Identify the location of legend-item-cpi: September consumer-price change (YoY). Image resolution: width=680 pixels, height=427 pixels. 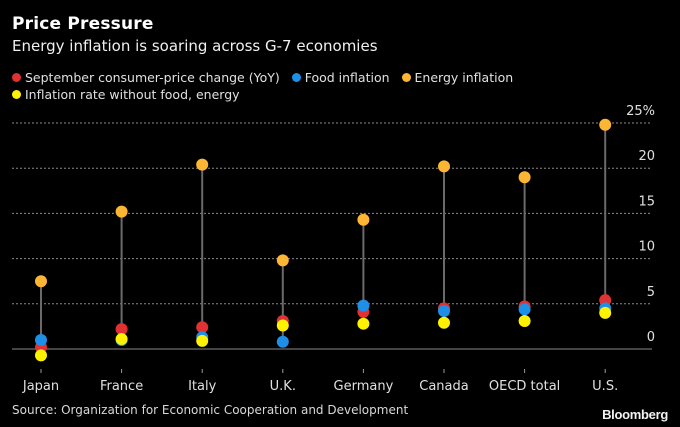
(146, 77).